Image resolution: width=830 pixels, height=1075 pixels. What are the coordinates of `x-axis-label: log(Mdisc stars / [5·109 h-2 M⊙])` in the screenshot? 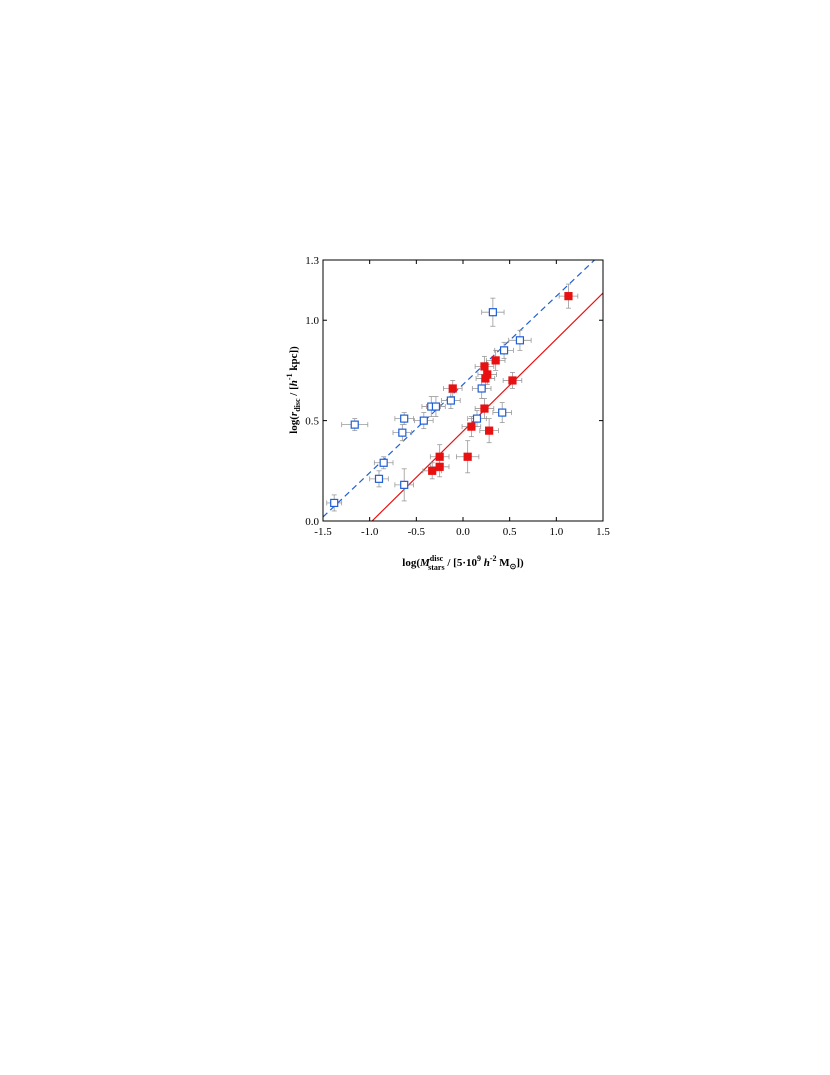 It's located at (463, 563).